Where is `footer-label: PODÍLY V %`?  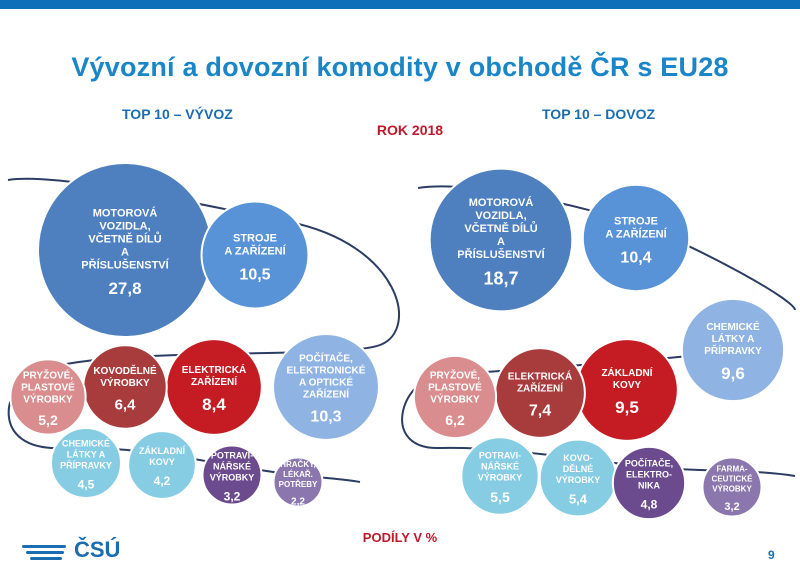 footer-label: PODÍLY V % is located at coordinates (400, 537).